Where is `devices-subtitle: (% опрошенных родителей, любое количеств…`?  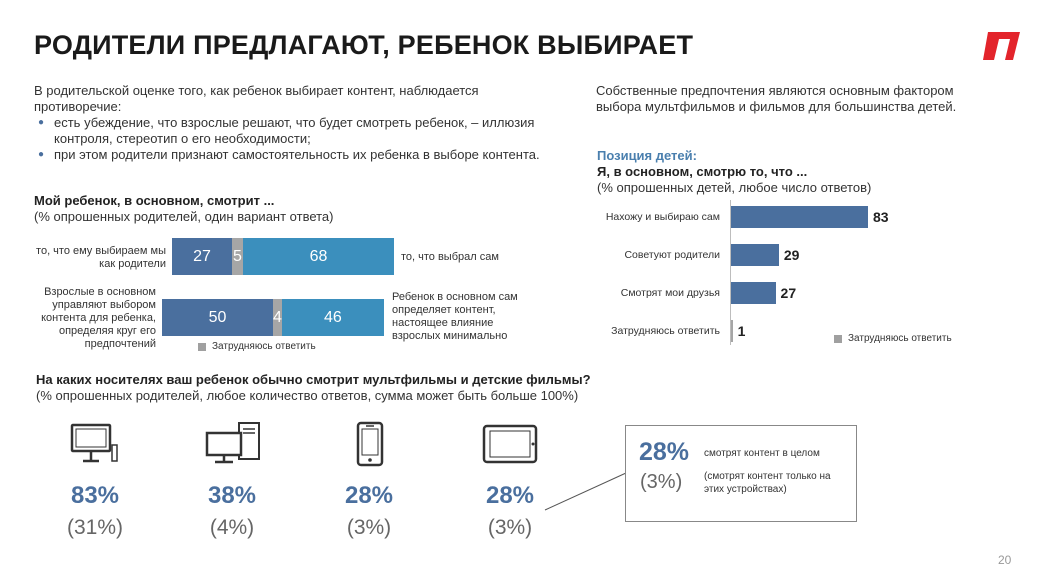
devices-subtitle: (% опрошенных родителей, любое количеств… is located at coordinates (307, 395).